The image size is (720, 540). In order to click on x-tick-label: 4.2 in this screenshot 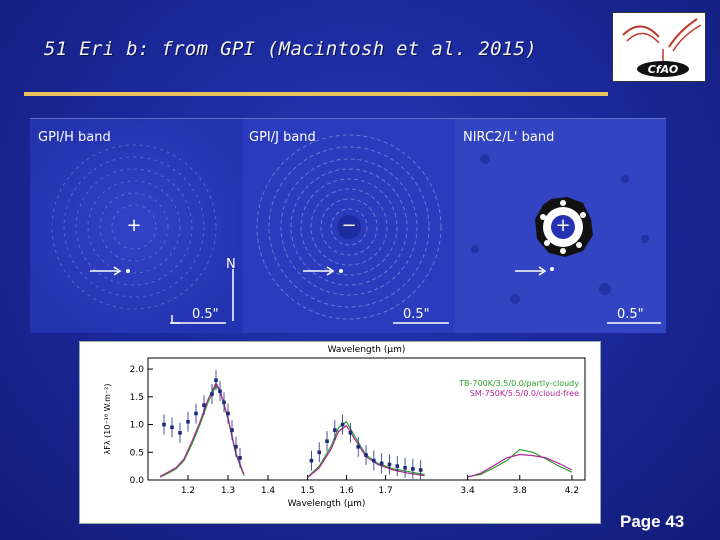, I will do `click(572, 491)`.